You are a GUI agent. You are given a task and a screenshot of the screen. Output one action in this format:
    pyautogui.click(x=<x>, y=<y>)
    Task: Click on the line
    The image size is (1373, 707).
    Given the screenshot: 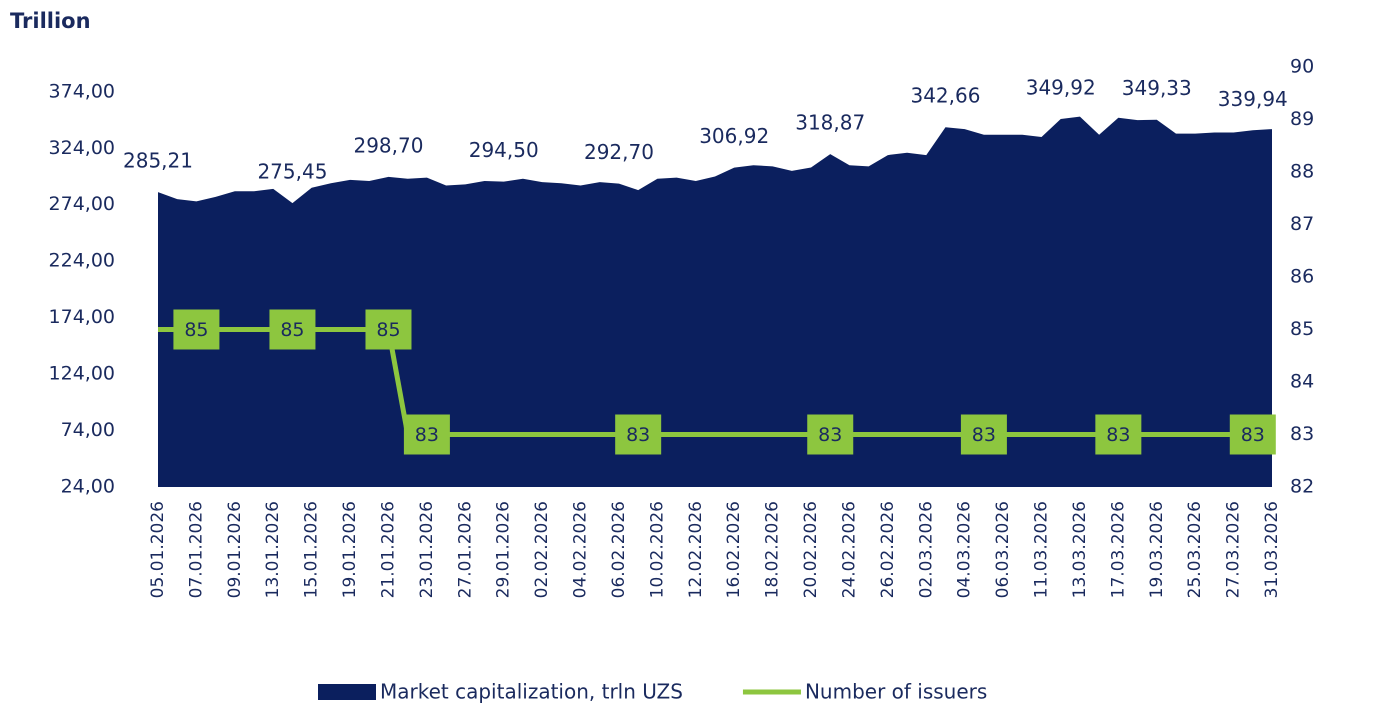 What is the action you would take?
    pyautogui.click(x=715, y=382)
    